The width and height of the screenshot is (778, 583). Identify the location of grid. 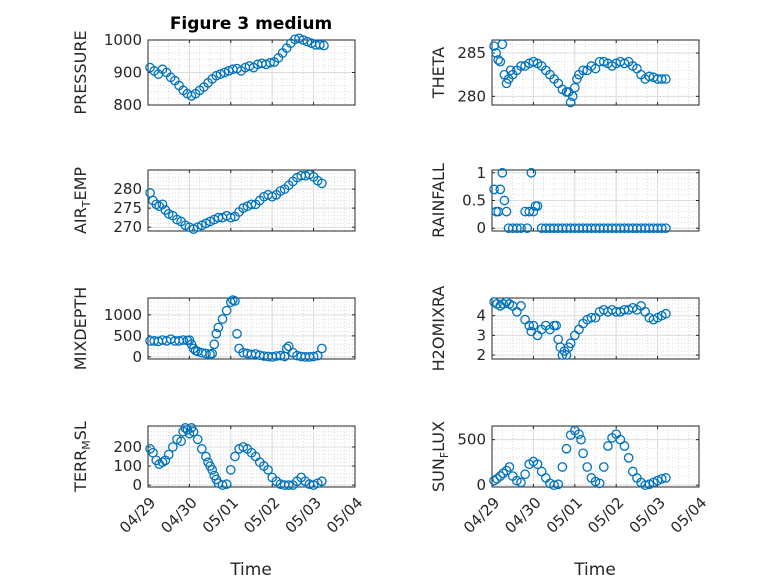
(595, 329).